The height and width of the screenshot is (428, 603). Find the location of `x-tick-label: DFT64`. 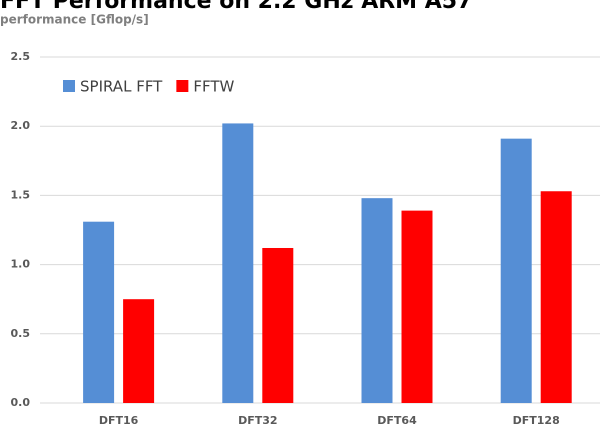

x-tick-label: DFT64 is located at coordinates (397, 420).